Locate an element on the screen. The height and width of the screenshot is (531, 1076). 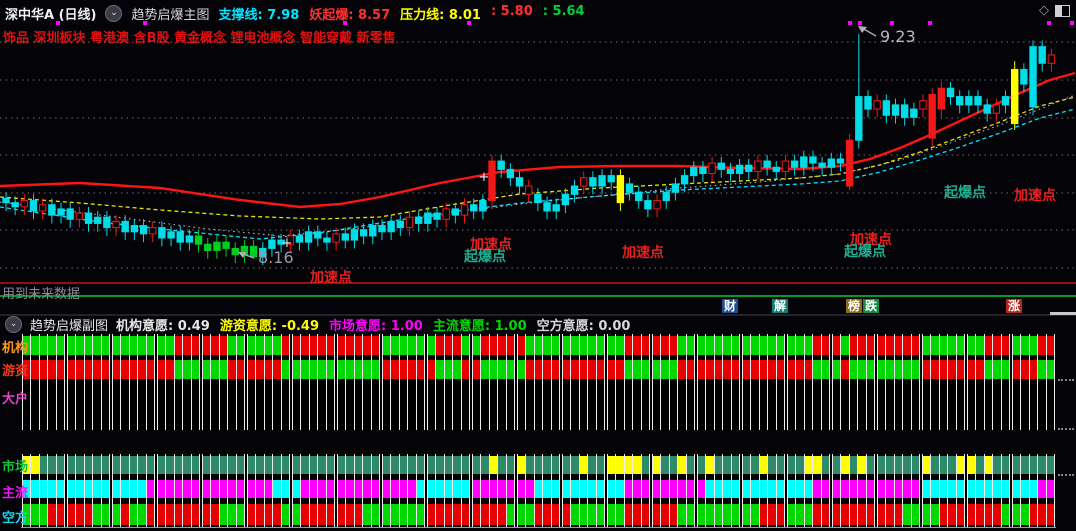
diamond-icon: ◇ is located at coordinates (1044, 10).